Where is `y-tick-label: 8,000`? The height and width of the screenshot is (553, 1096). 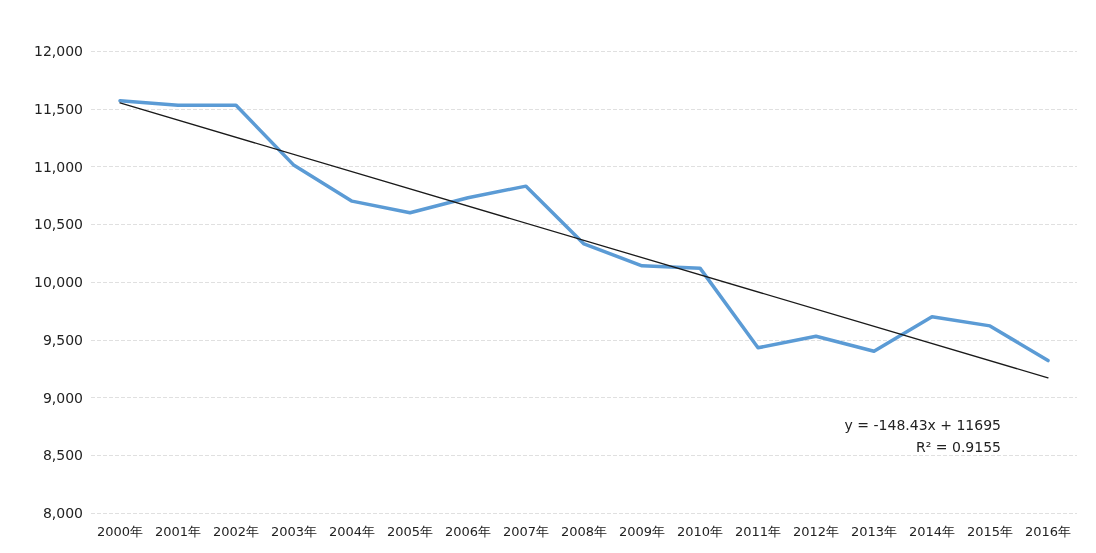
y-tick-label: 8,000 is located at coordinates (62, 513).